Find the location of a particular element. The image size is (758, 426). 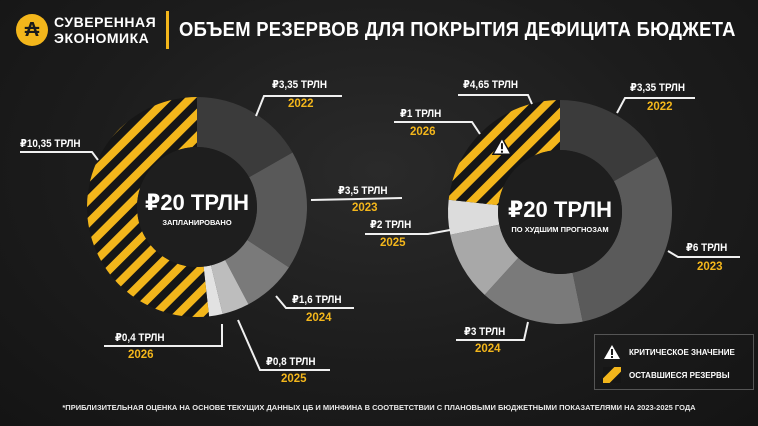

legend-item-remaining: ОСТАВШИЕСЯ РЕЗЕРВЫ is located at coordinates (666, 375).